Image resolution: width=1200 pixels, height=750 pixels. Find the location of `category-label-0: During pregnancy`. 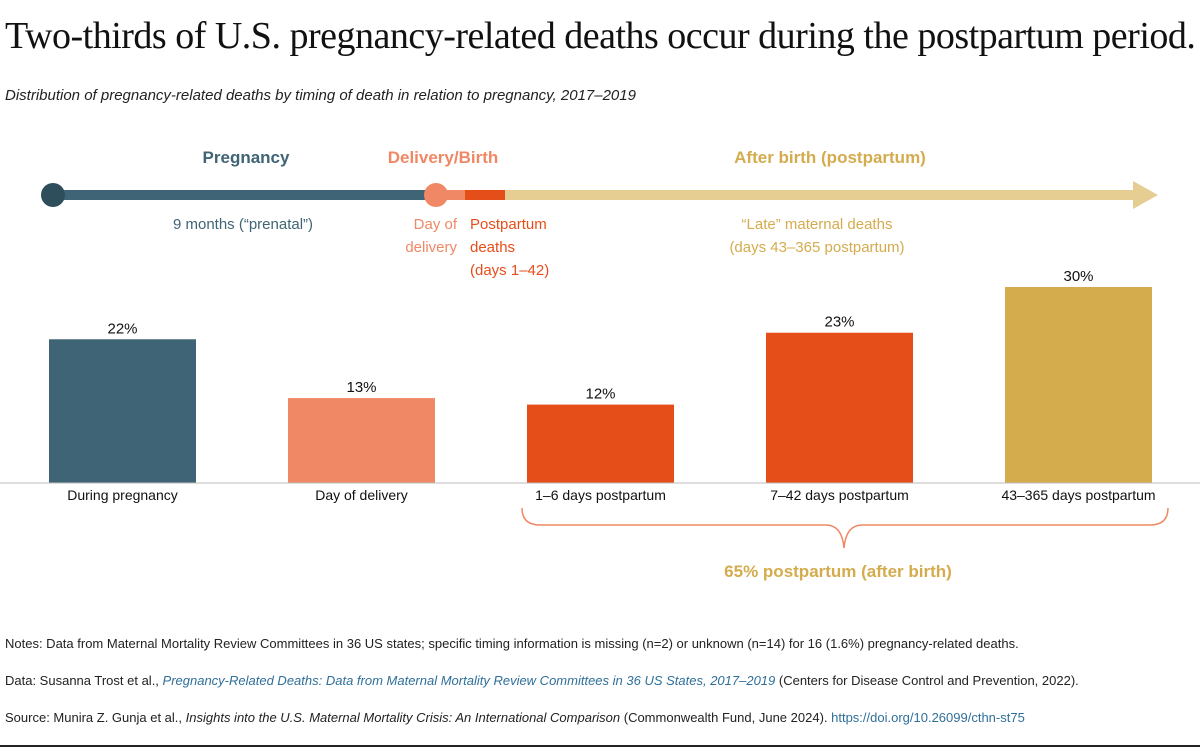

category-label-0: During pregnancy is located at coordinates (122, 495).